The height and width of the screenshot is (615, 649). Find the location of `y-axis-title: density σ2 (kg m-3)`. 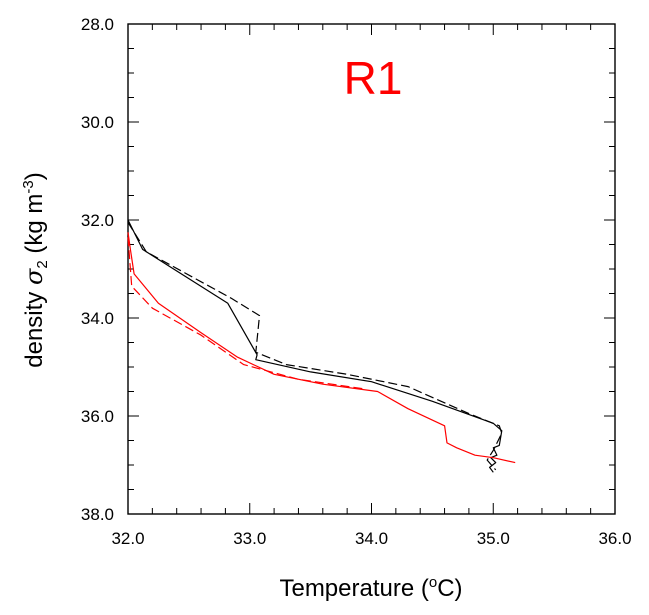

y-axis-title: density σ2 (kg m-3) is located at coordinates (35, 269).